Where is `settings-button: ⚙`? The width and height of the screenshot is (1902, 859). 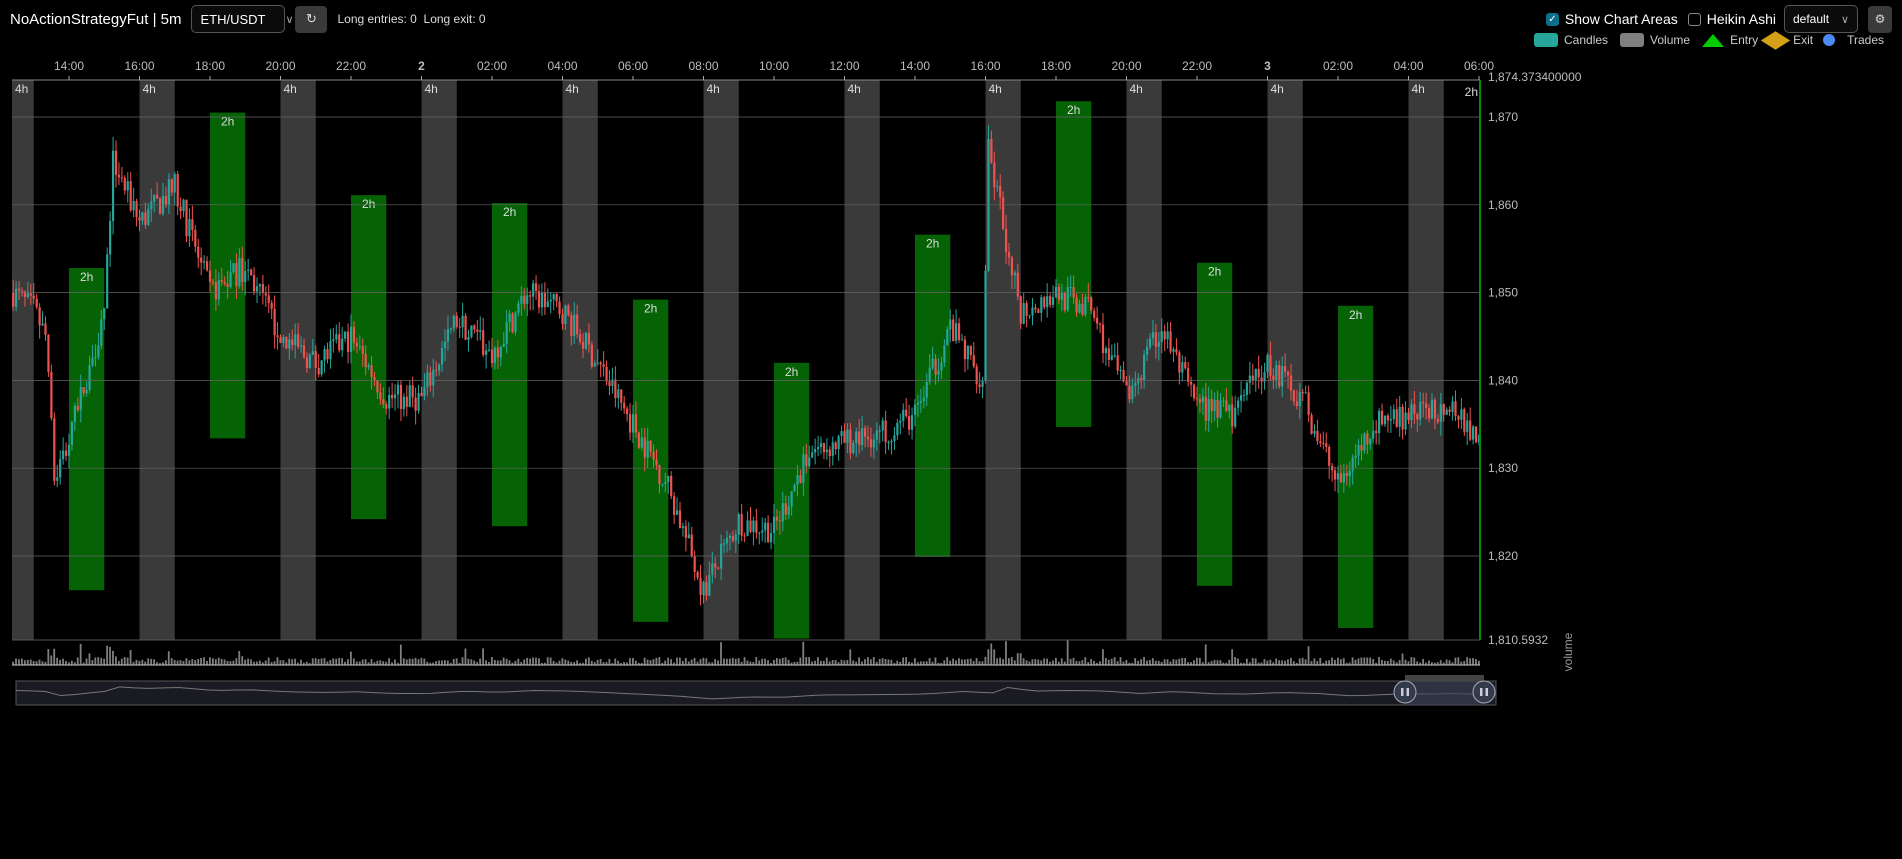
settings-button: ⚙ is located at coordinates (1880, 19).